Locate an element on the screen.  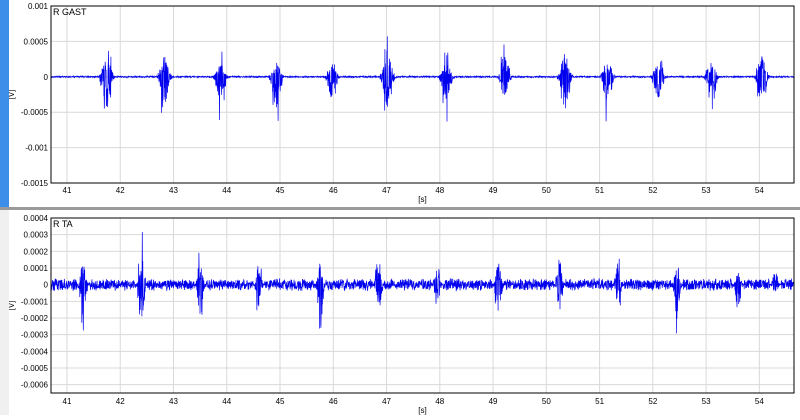
y-tick-label: -0.0003 is located at coordinates (35, 335).